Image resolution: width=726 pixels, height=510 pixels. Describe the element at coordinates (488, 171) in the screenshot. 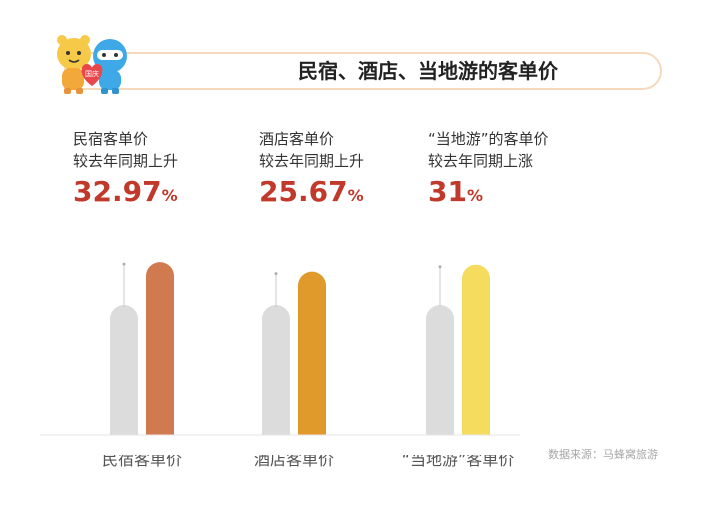

I see `stat-block-local-tour: “当地游”的客单价 较去年同期上涨 31%` at that location.